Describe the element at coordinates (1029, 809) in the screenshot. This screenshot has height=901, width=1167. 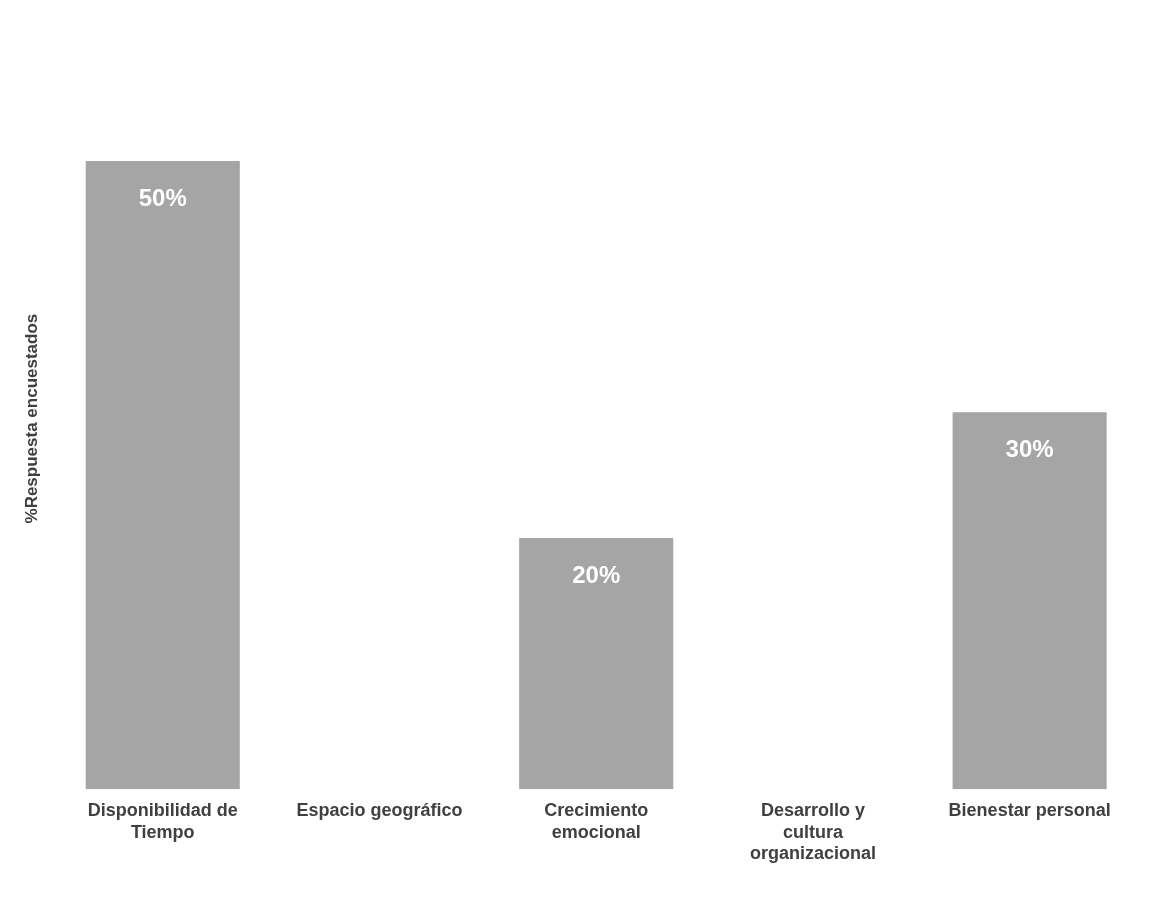
I see `x-tick-label: Bienestar personal` at that location.